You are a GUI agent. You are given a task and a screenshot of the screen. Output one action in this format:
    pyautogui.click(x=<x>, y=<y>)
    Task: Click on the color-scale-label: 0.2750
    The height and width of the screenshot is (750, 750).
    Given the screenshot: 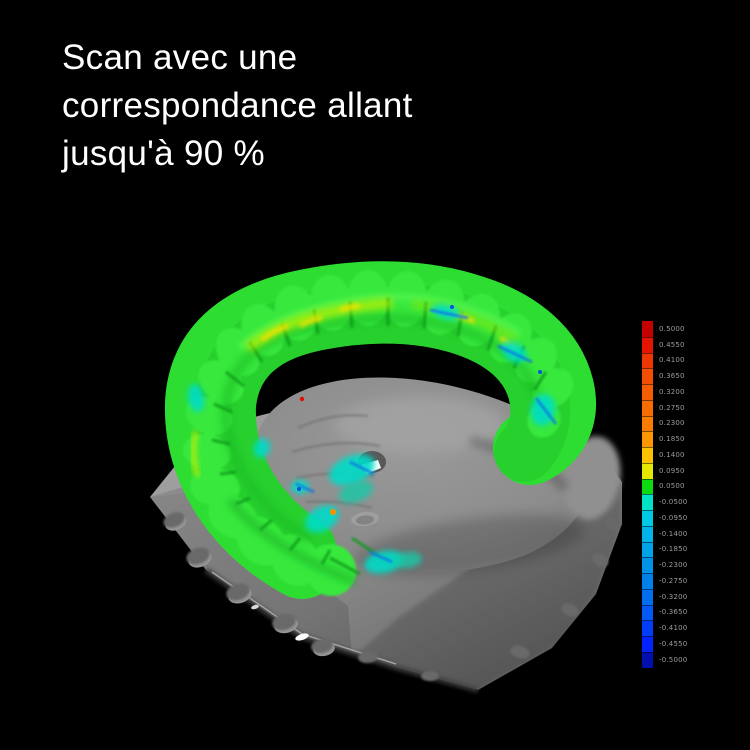 What is the action you would take?
    pyautogui.click(x=672, y=407)
    